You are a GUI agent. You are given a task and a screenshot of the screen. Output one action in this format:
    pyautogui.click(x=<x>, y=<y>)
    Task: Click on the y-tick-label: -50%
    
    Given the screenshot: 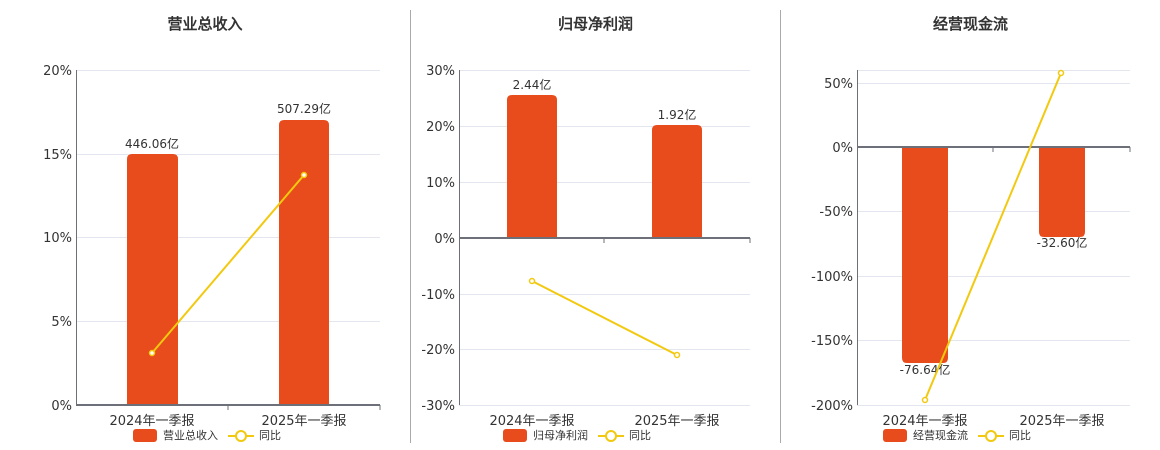 What is the action you would take?
    pyautogui.click(x=836, y=212)
    